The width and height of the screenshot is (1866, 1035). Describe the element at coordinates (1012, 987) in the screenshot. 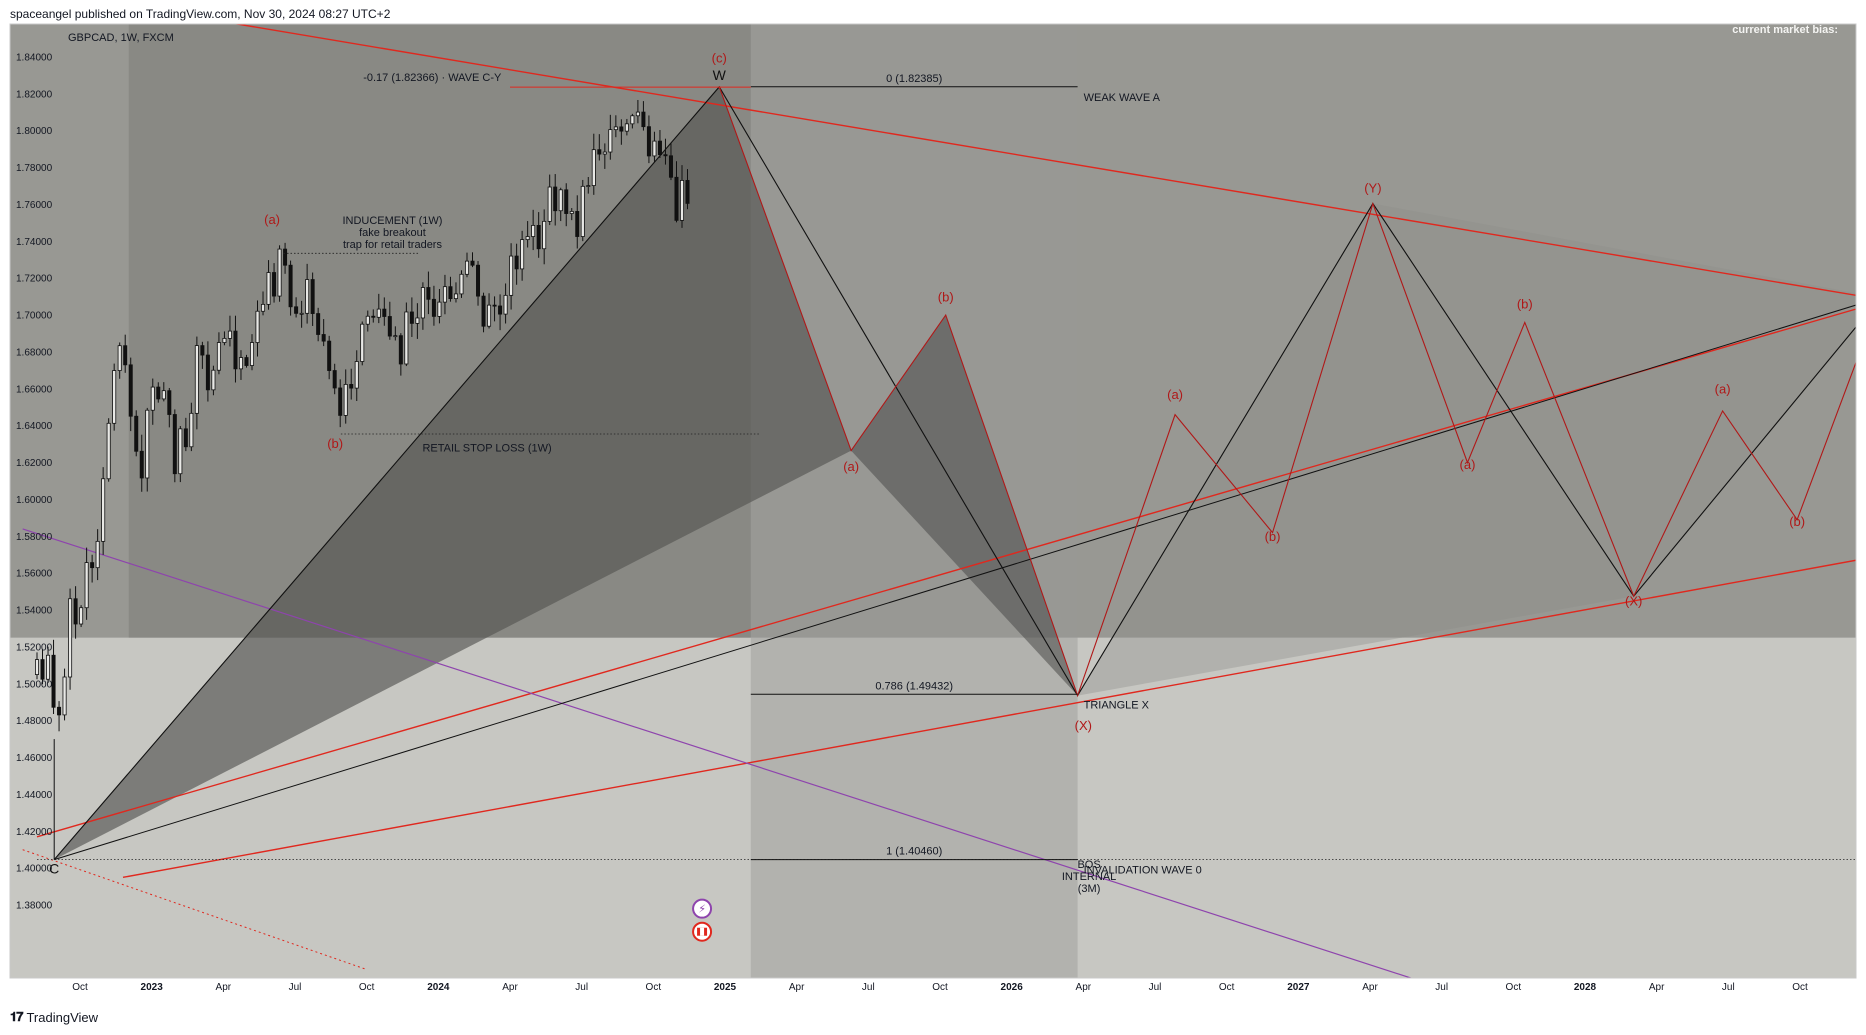

I see `x-tick-label: 2026` at that location.